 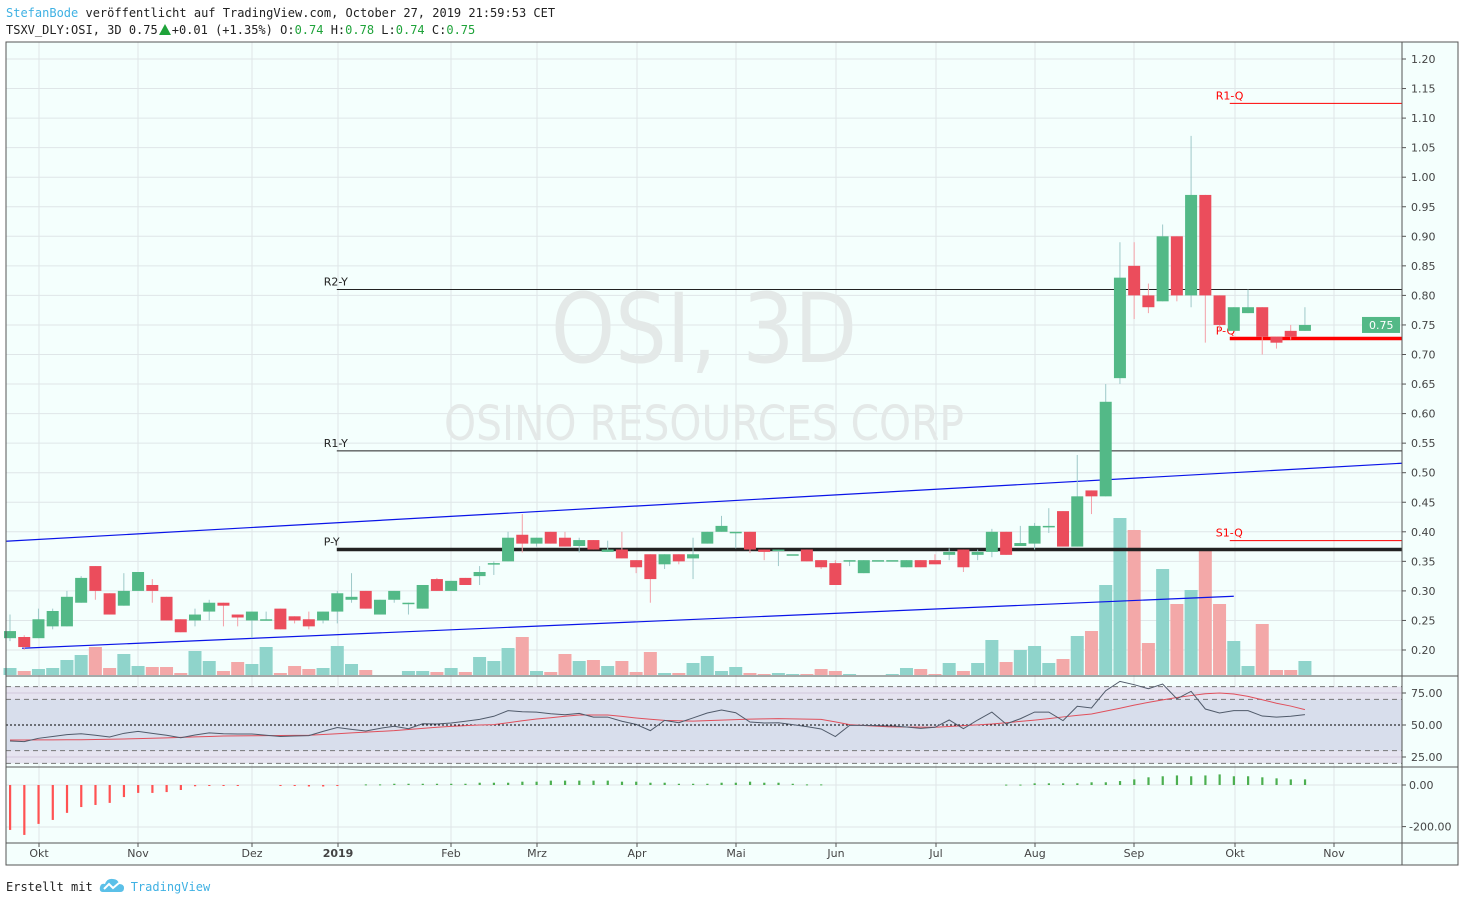 I want to click on rsi-tick-label: 75.00, so click(x=1427, y=693).